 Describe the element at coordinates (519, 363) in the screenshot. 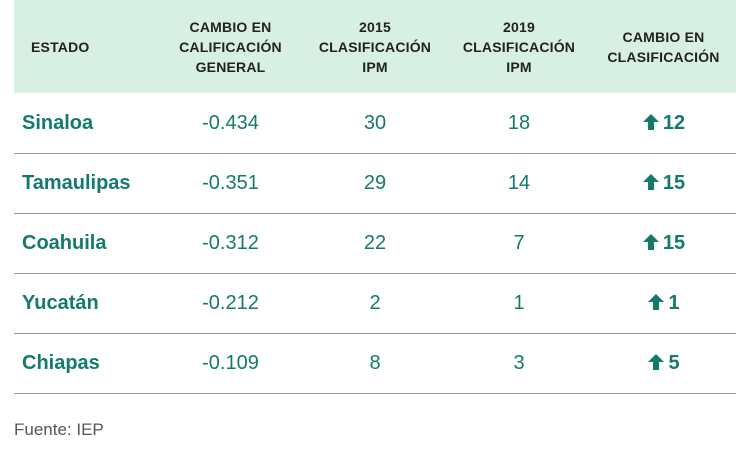

I see `rank-2019: 3` at that location.